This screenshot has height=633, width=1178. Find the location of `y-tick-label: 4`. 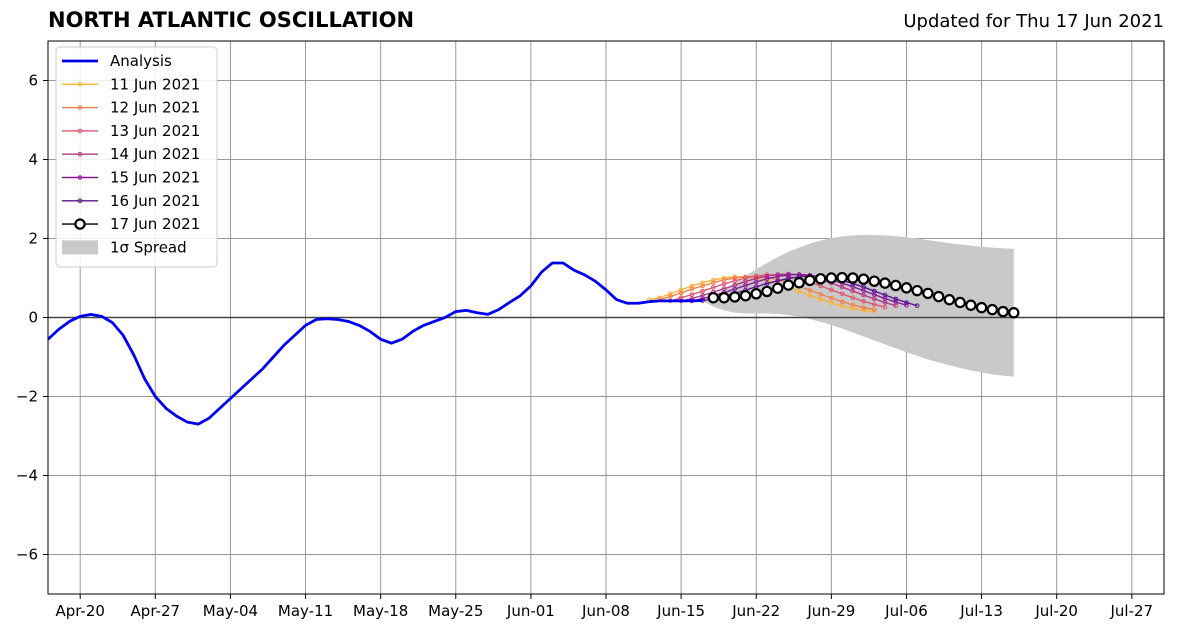

y-tick-label: 4 is located at coordinates (33, 160).